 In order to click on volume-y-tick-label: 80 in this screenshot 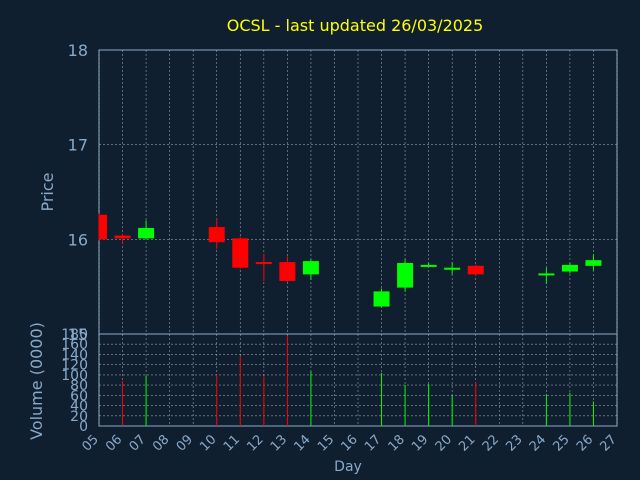, I will do `click(79, 386)`.